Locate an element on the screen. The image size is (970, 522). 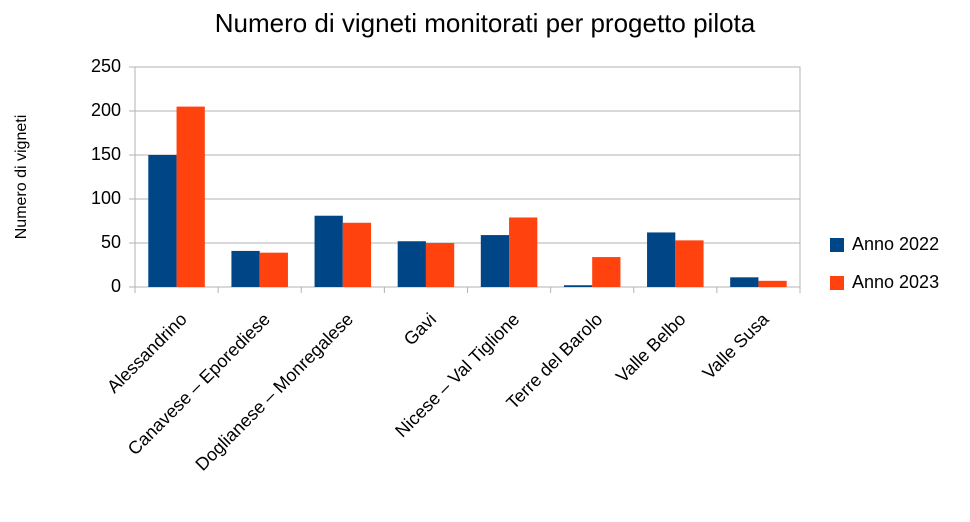
x-tick-label: Valle Belbo is located at coordinates (651, 348).